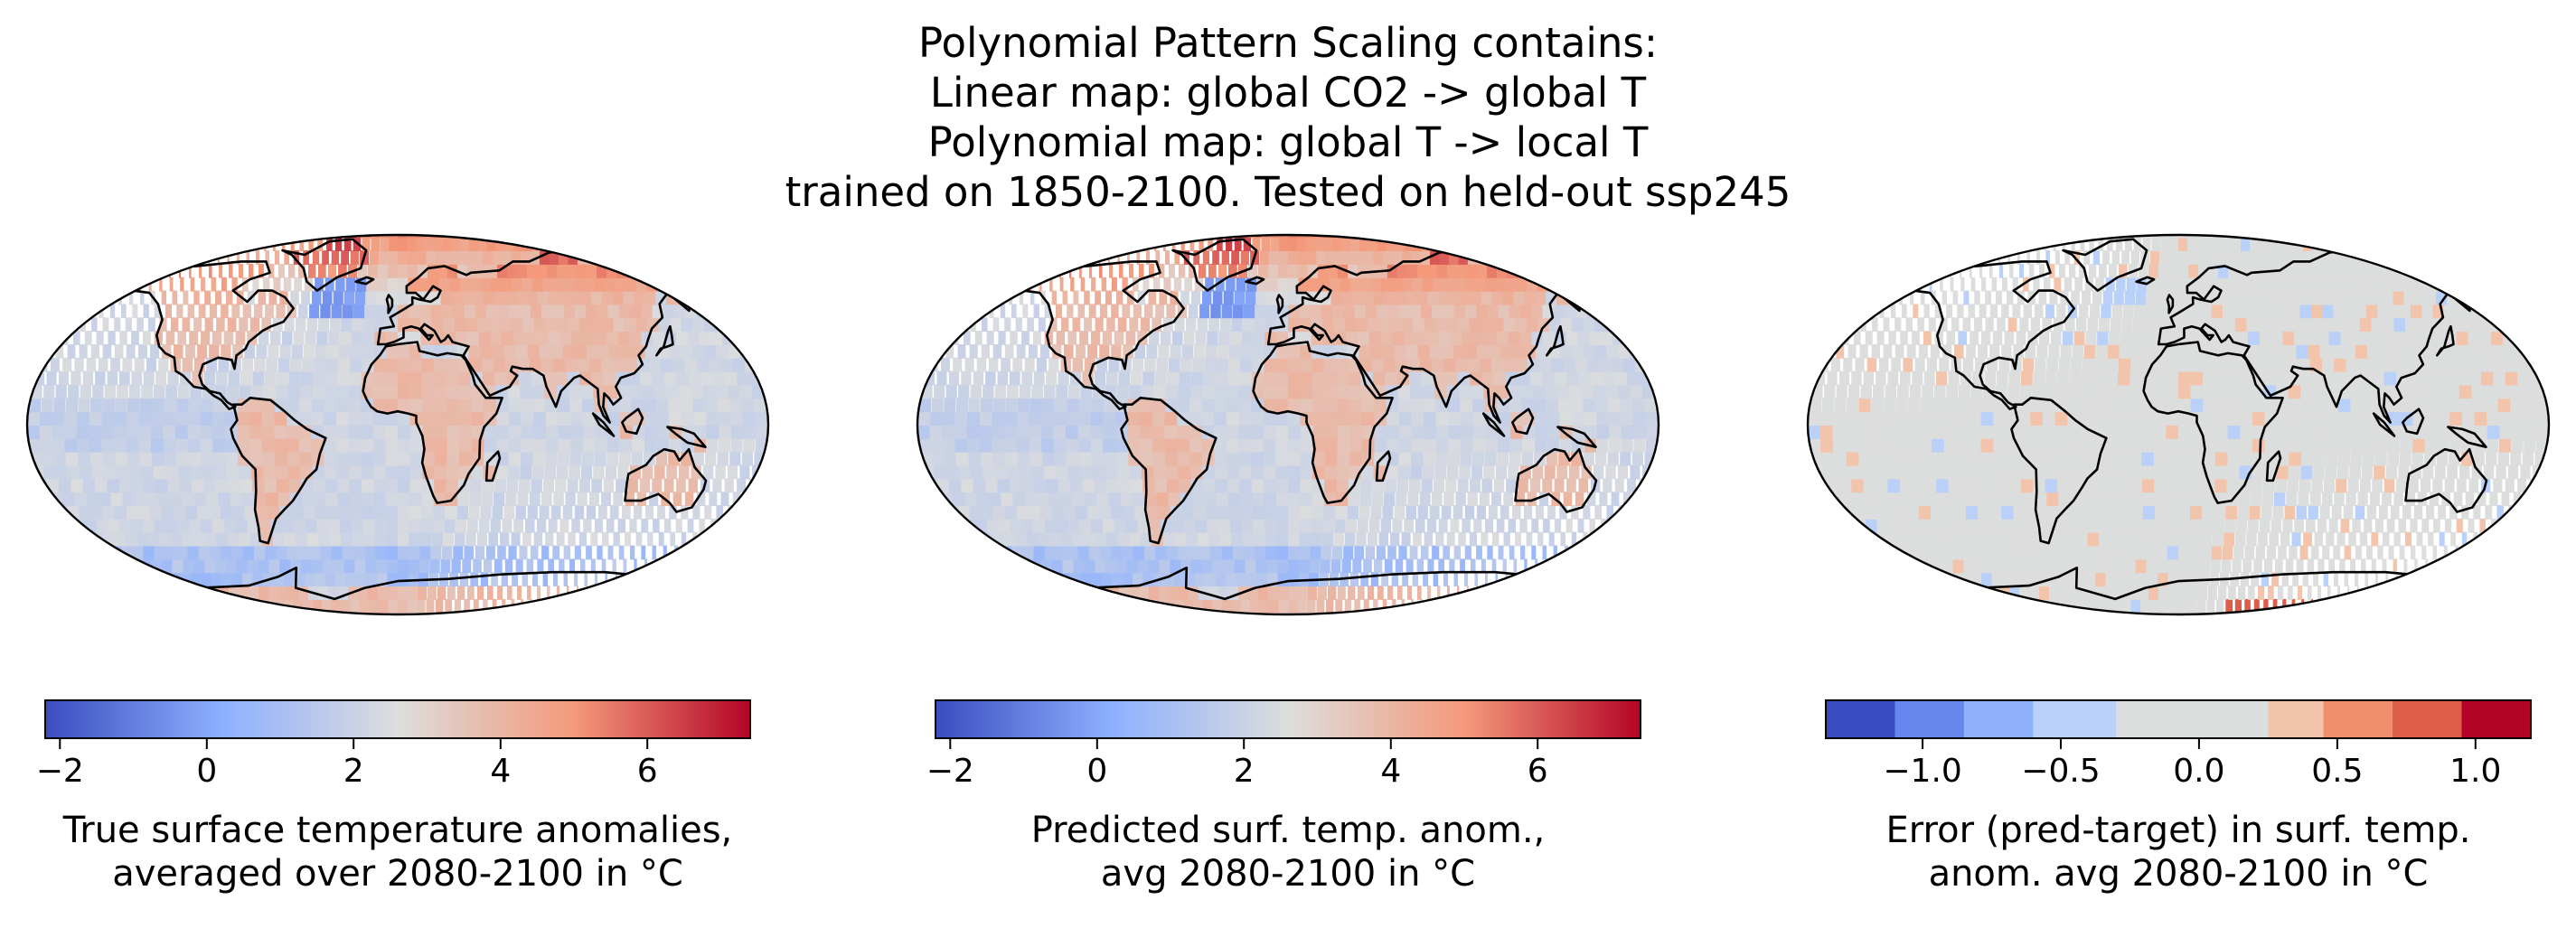  I want to click on caption-line: Error (pred-target) in surf. temp., so click(2178, 830).